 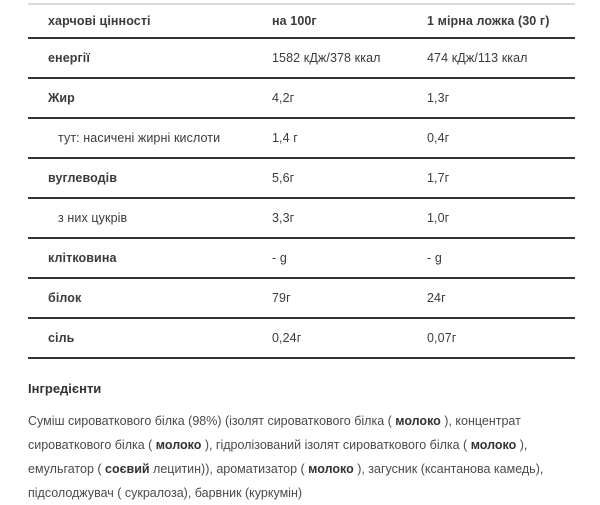 What do you see at coordinates (287, 338) in the screenshot?
I see `row-value-per-100g: 0,24г` at bounding box center [287, 338].